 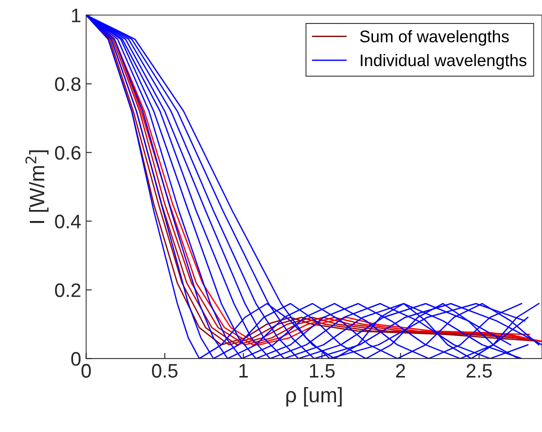 I want to click on x-axis-title: ρ [um], so click(x=314, y=397).